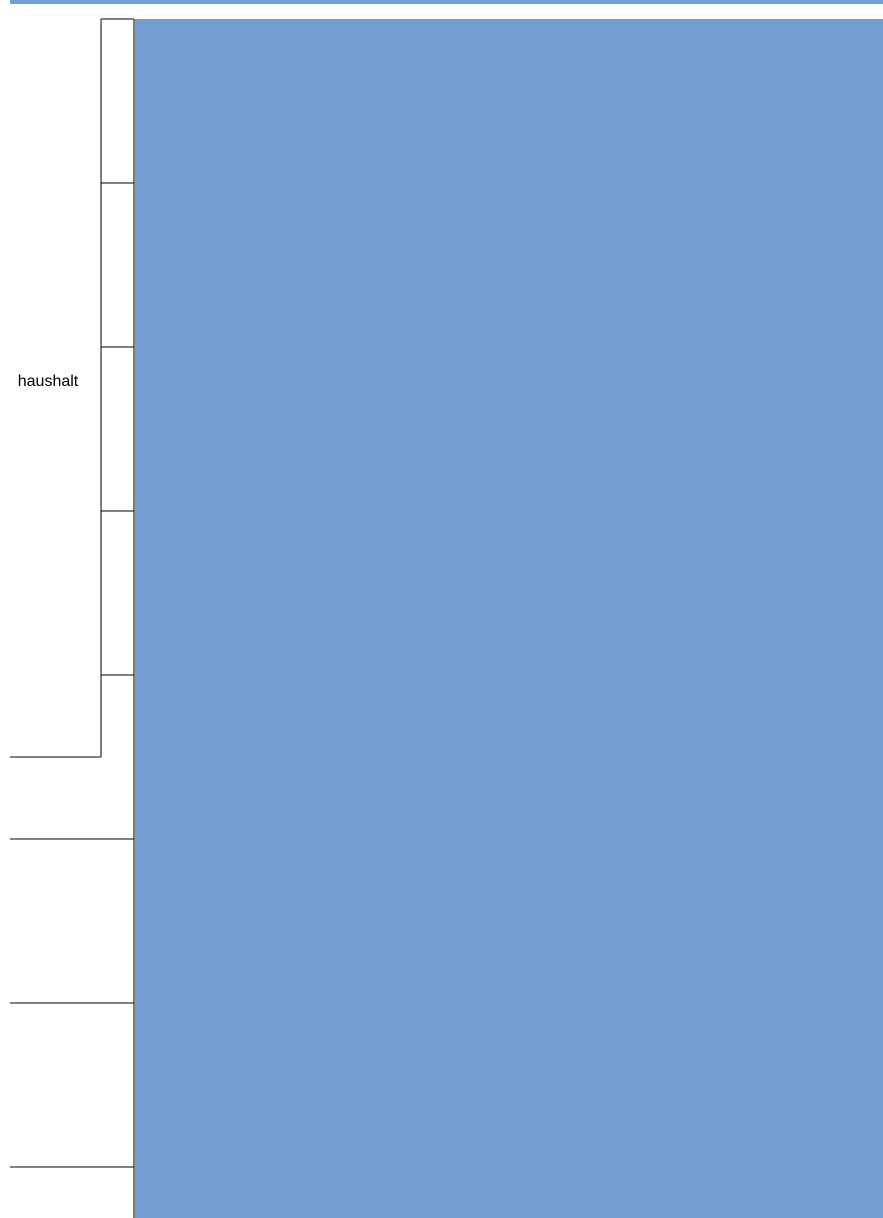 The height and width of the screenshot is (1218, 883). I want to click on group-label-haushalt: haushalt, so click(48, 381).